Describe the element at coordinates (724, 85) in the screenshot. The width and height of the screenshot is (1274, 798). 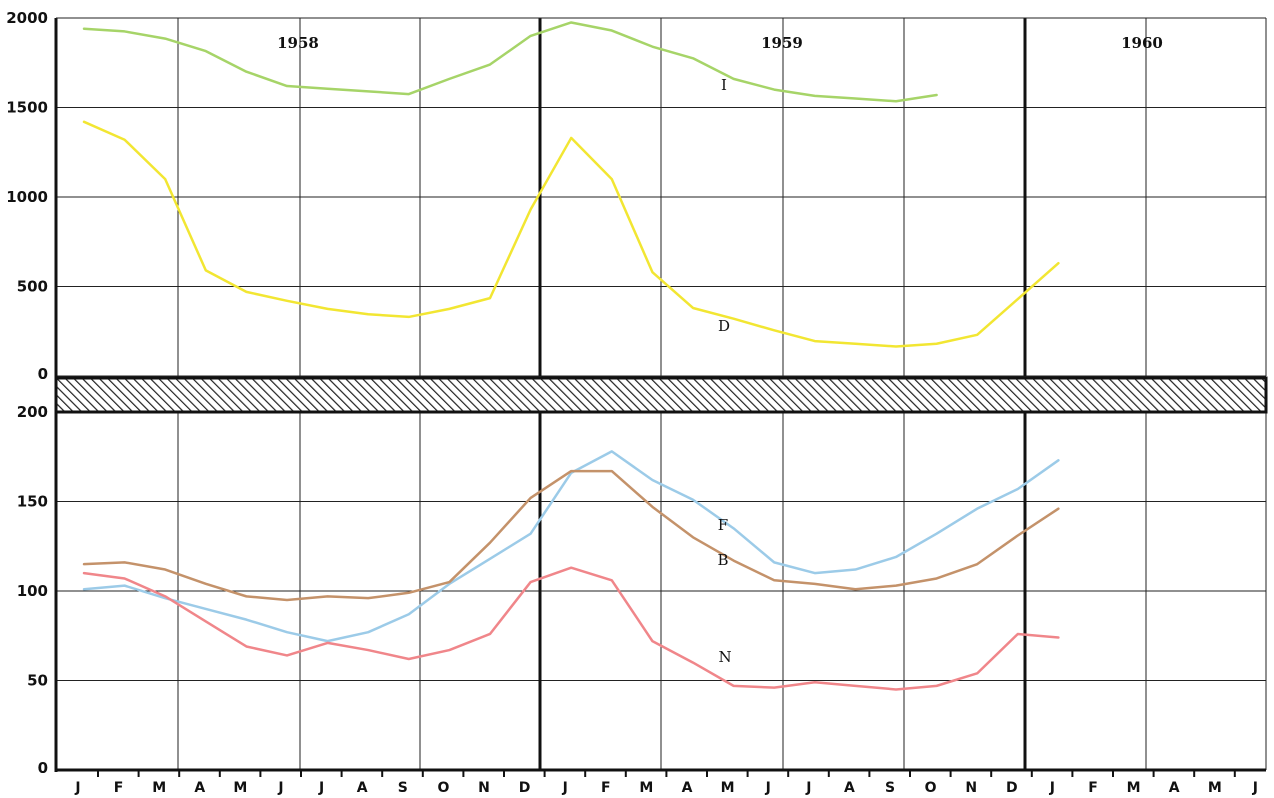
I see `series-label-I: I` at that location.